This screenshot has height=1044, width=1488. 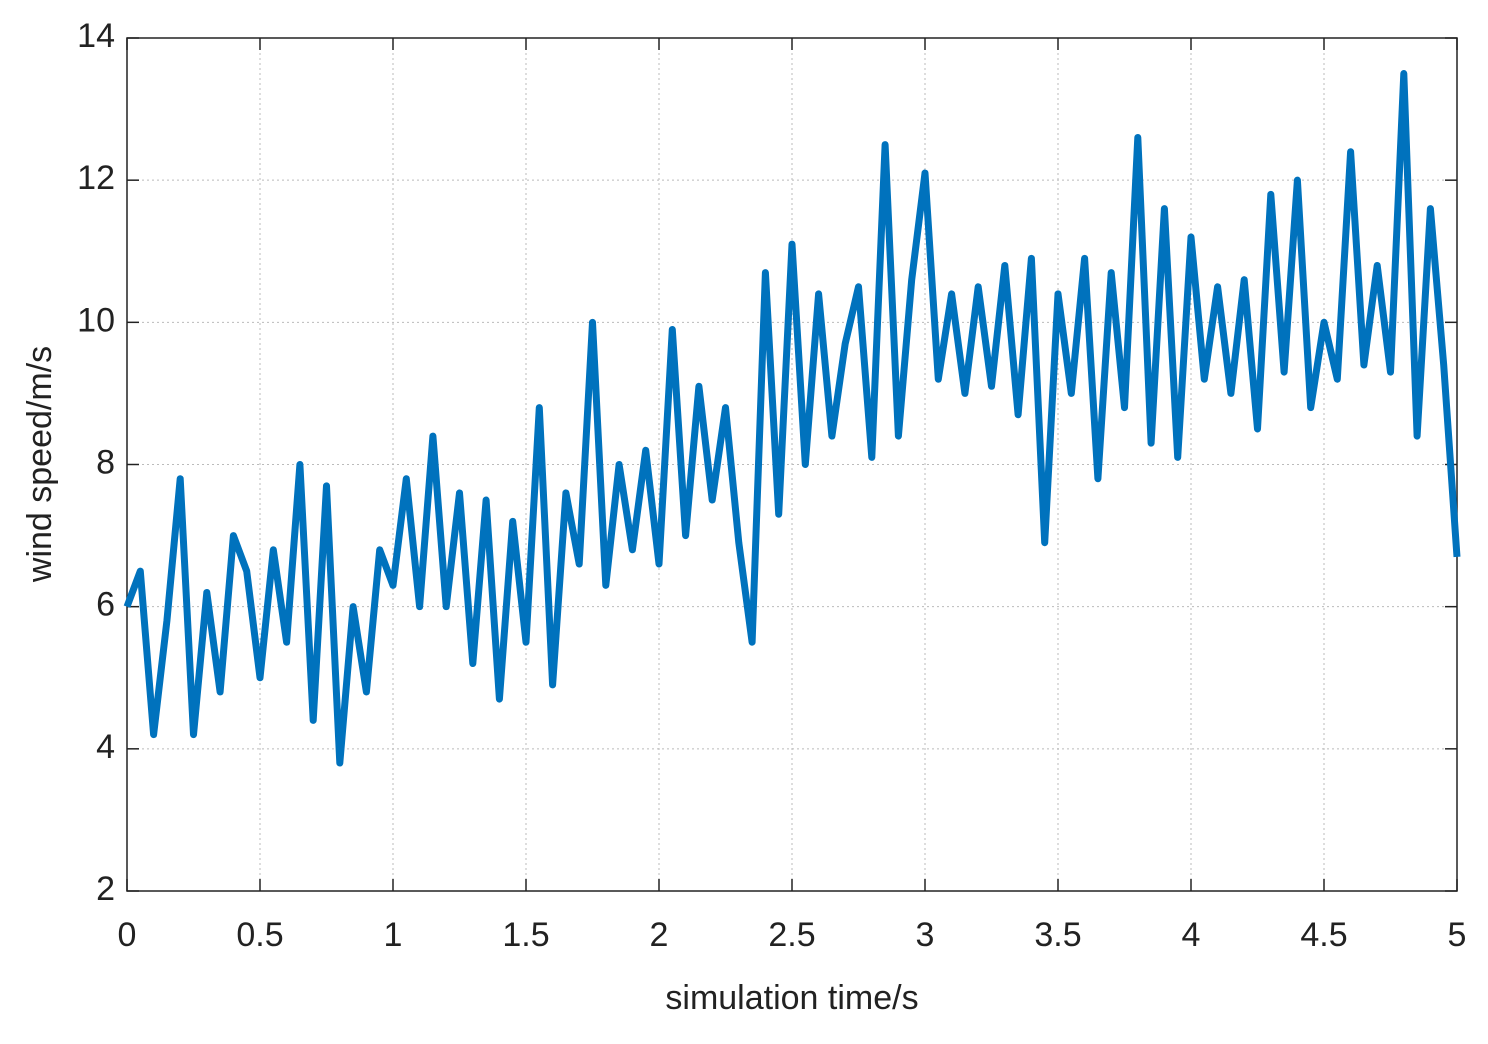 I want to click on x-tick-label: 2.5, so click(x=791, y=935).